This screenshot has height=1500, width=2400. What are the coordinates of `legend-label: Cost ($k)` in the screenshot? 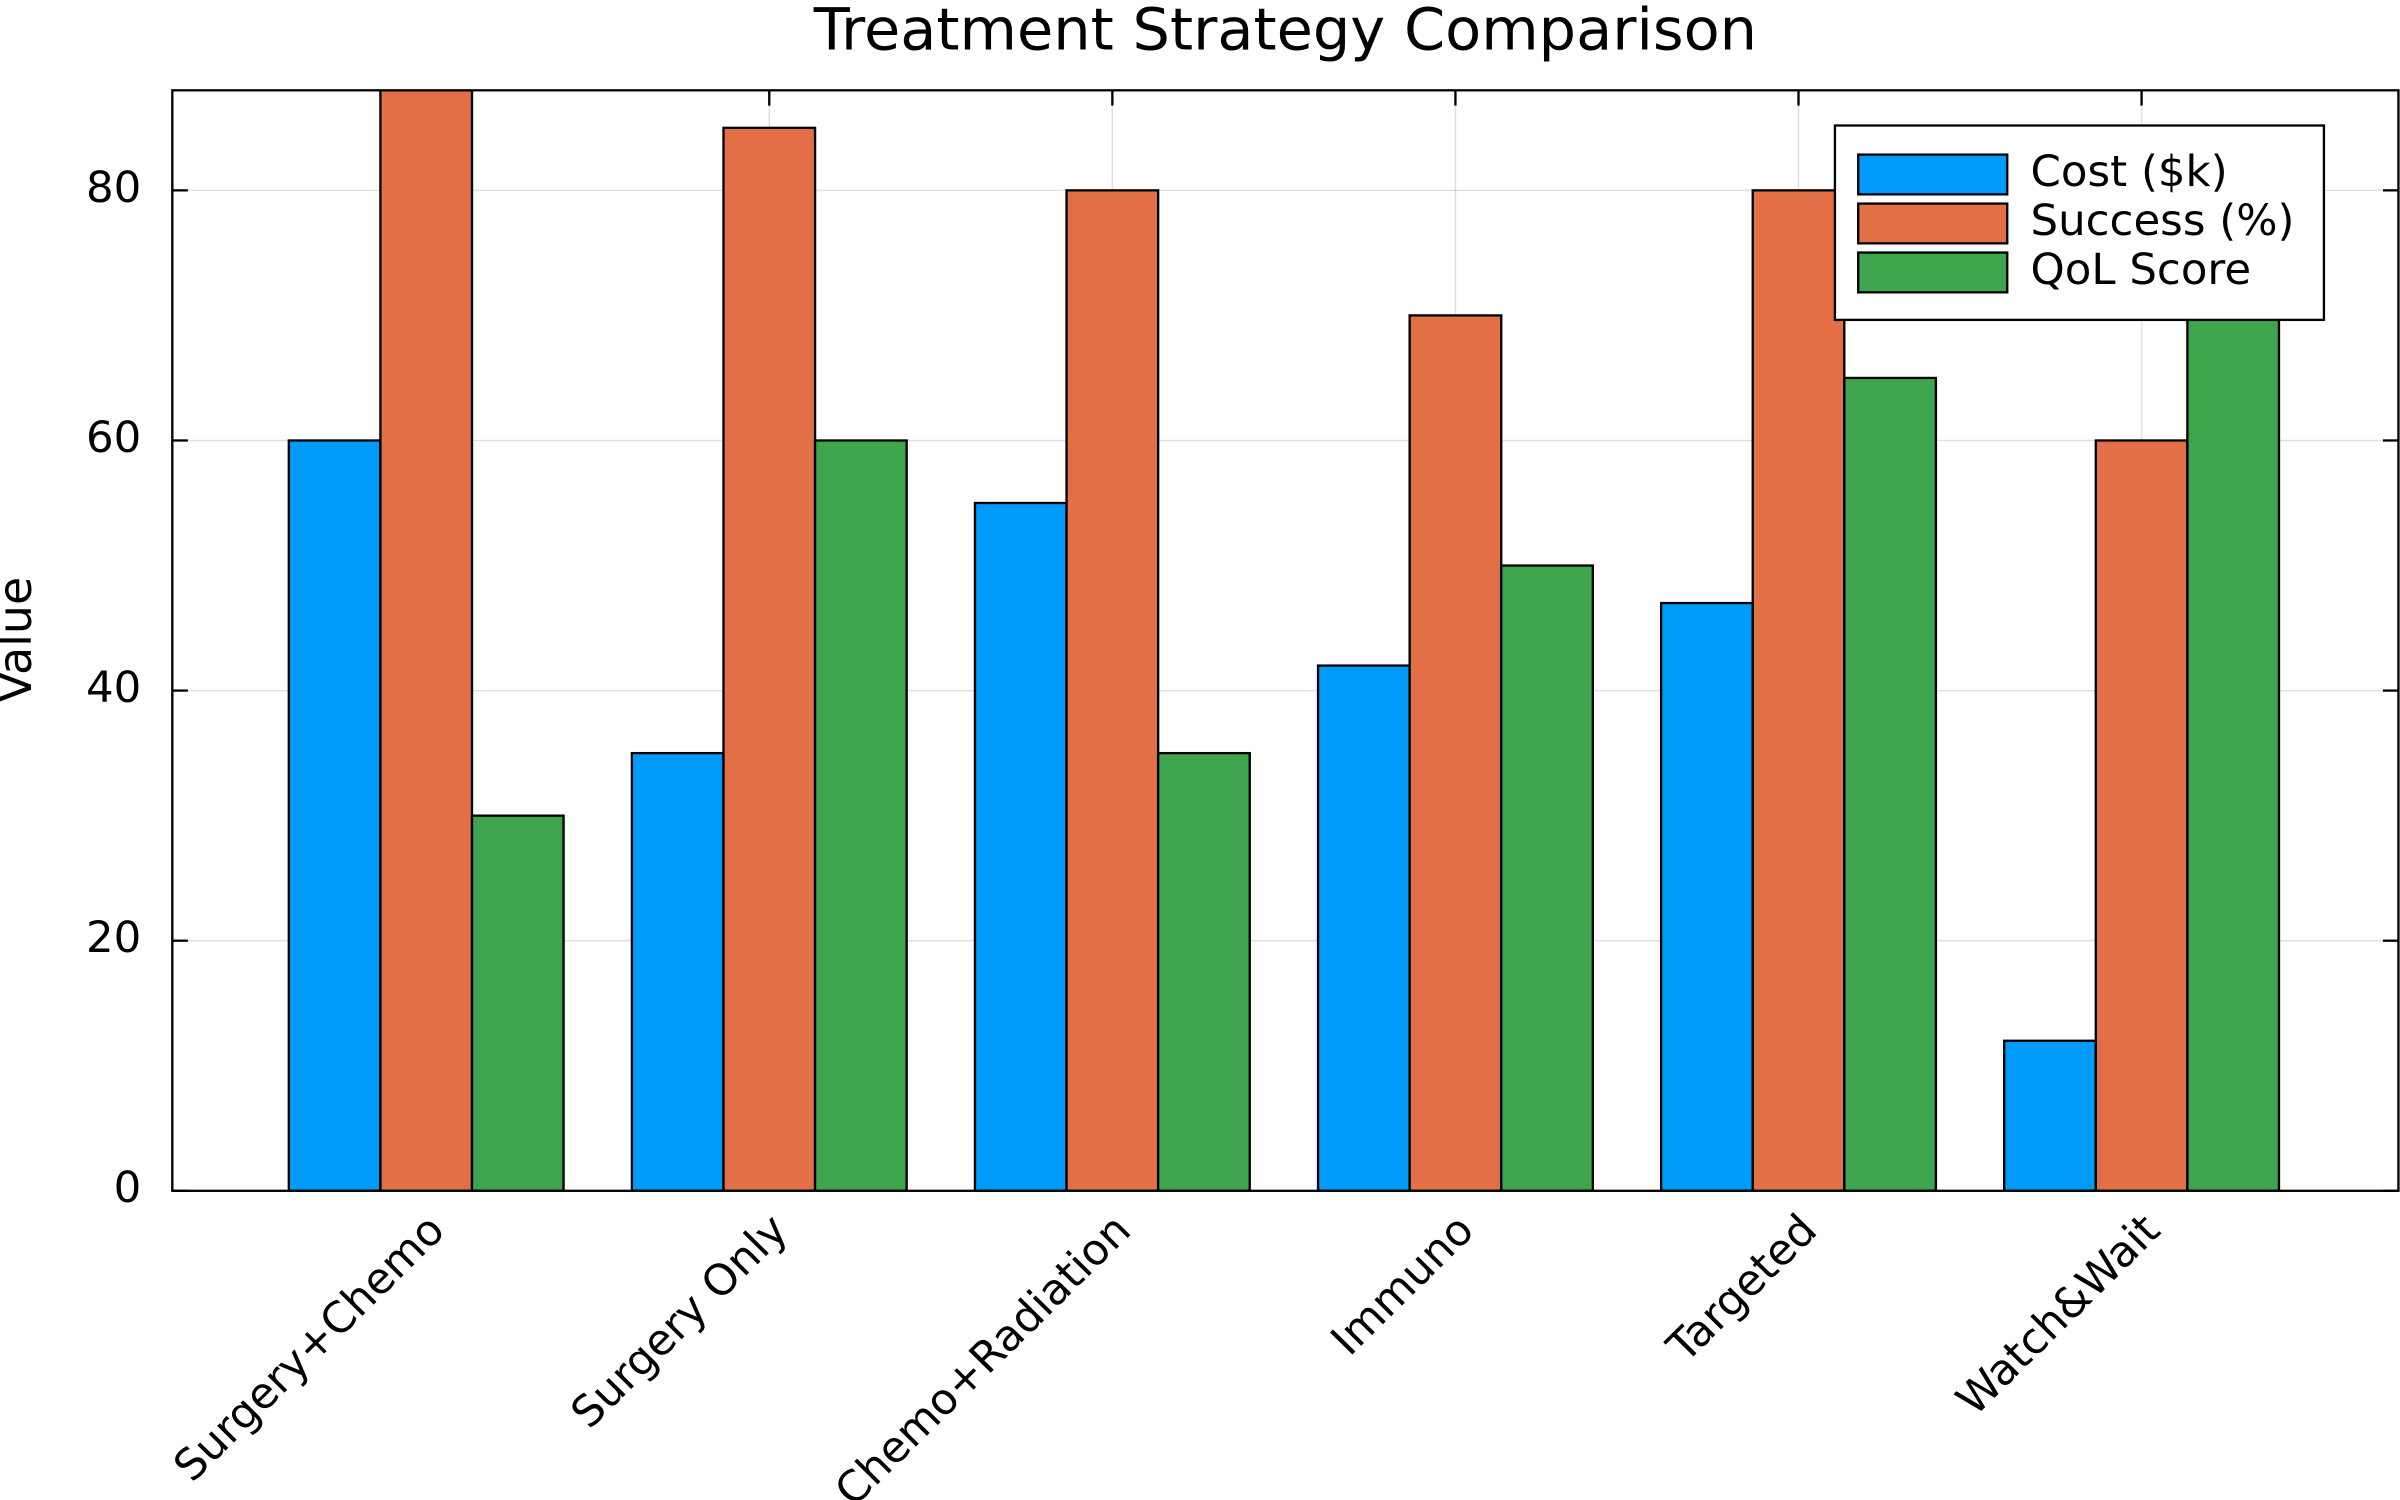 It's located at (2129, 172).